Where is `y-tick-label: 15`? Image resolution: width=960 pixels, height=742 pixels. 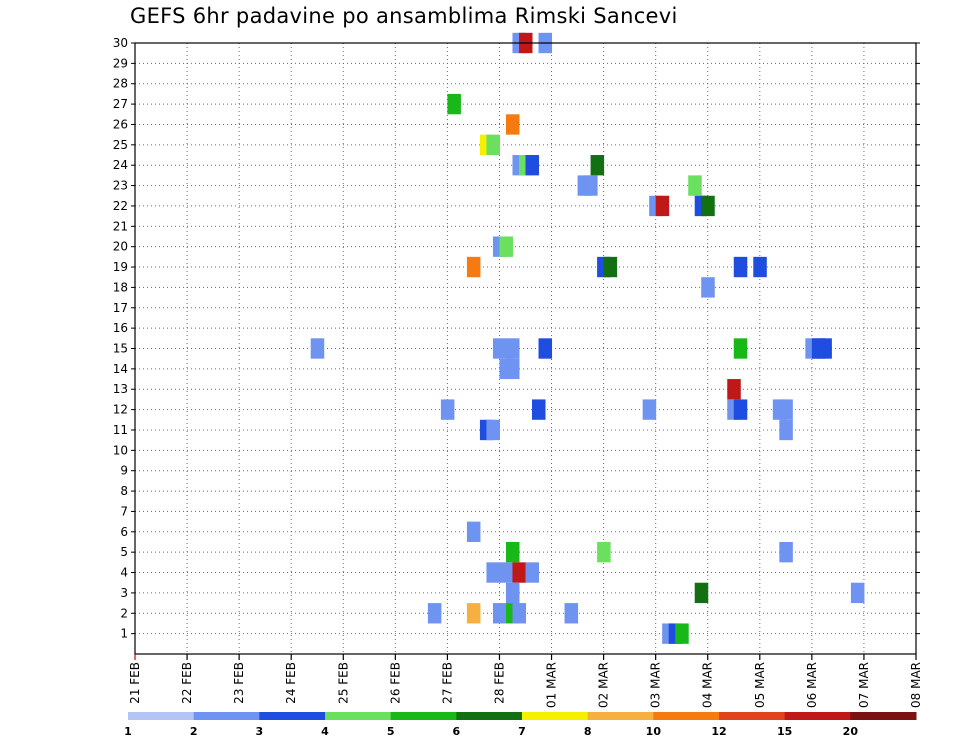
y-tick-label: 15 is located at coordinates (120, 349).